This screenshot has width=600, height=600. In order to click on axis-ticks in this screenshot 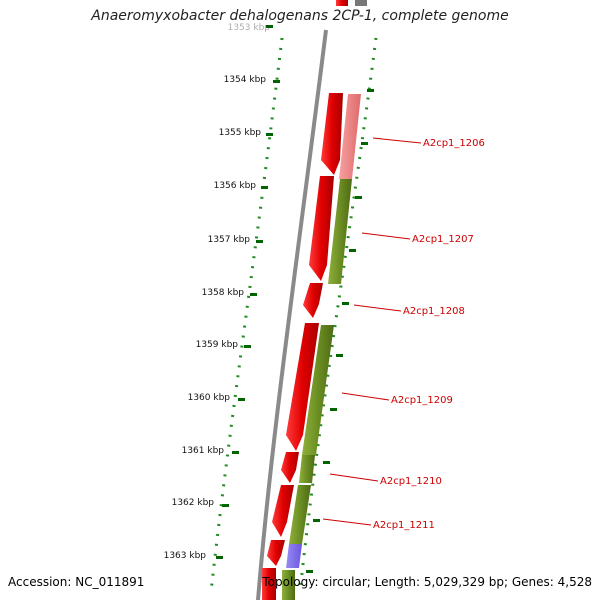, I will do `click(248, 292)`.